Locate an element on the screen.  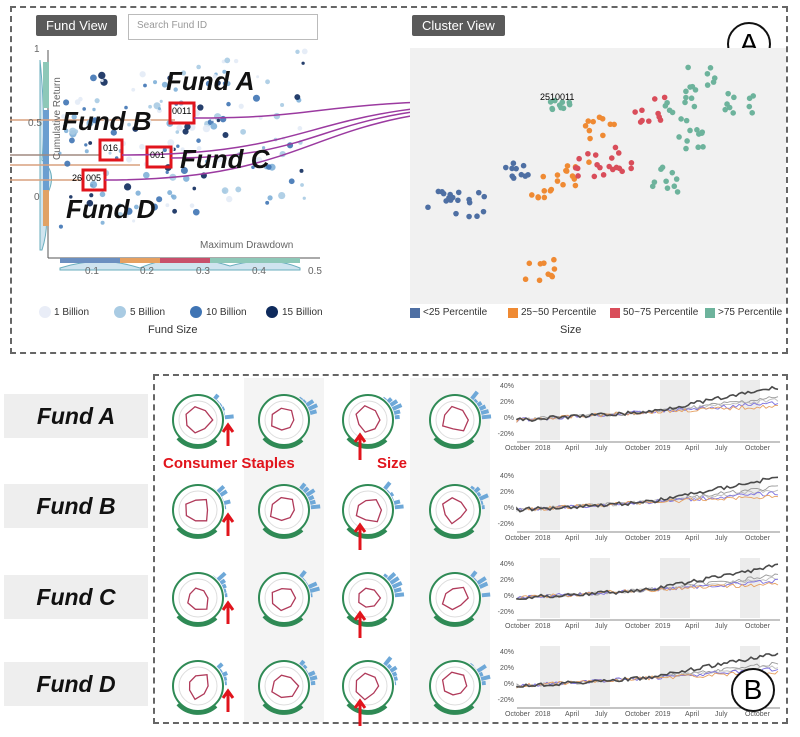
timeline-x-tick: April is located at coordinates (572, 714).